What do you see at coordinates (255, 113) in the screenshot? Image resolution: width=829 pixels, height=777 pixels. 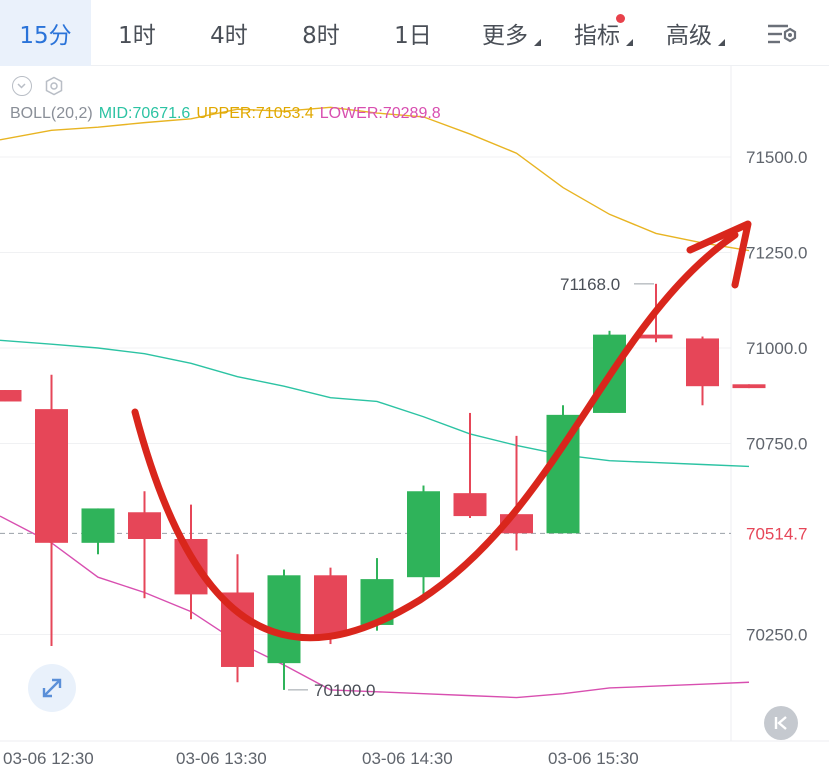 I see `boll-upper: UPPER:71053.4` at bounding box center [255, 113].